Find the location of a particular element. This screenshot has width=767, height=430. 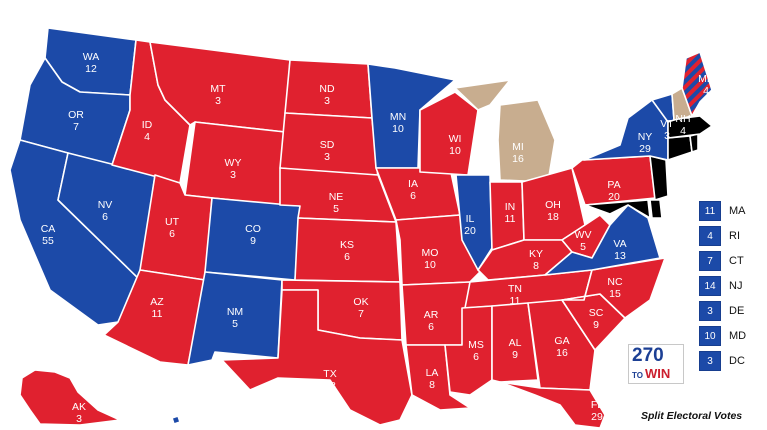

state-votes-ga: 16 is located at coordinates (562, 353).